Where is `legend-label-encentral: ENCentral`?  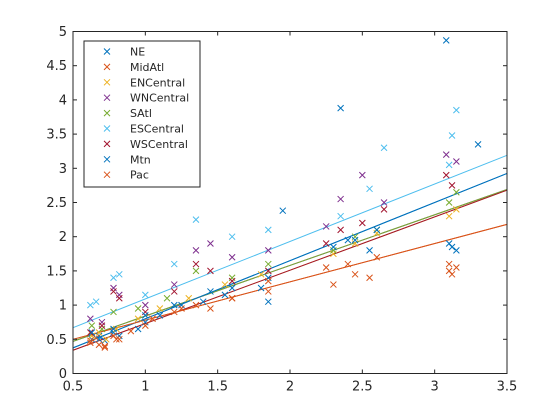 legend-label-encentral: ENCentral is located at coordinates (157, 82).